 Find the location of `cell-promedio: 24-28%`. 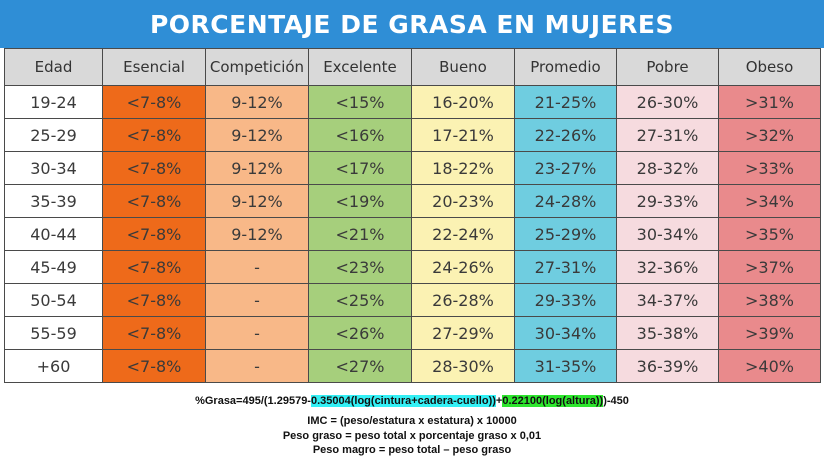

cell-promedio: 24-28% is located at coordinates (565, 201).